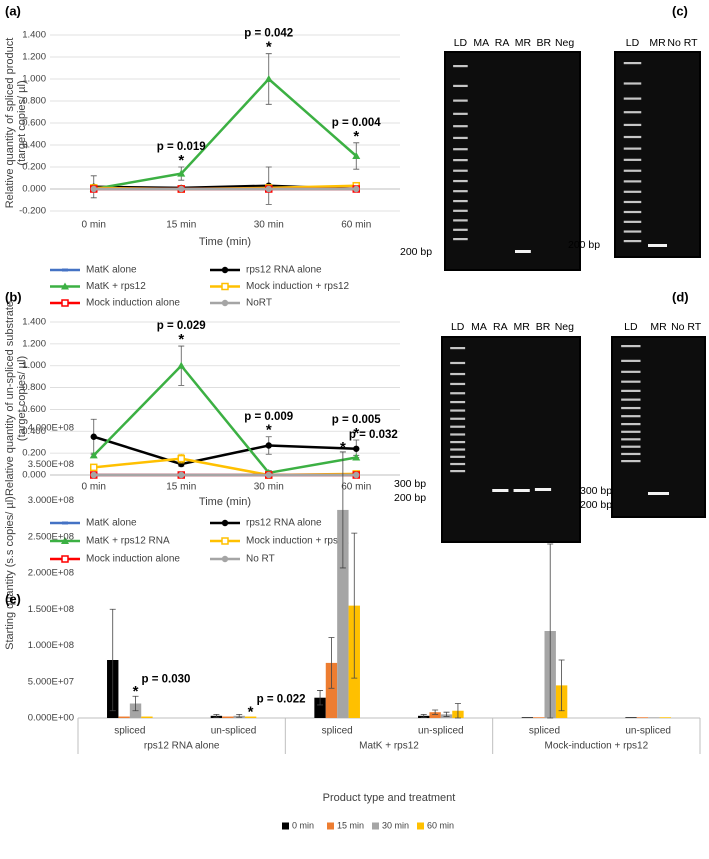 This screenshot has height=859, width=709. Describe the element at coordinates (410, 498) in the screenshot. I see `size-marker: 200 bp` at that location.